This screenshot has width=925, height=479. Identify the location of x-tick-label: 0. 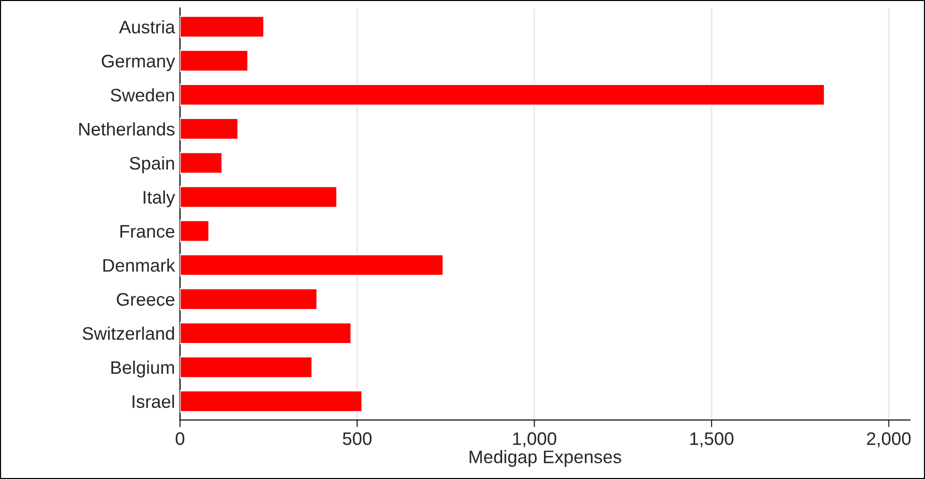
(180, 439).